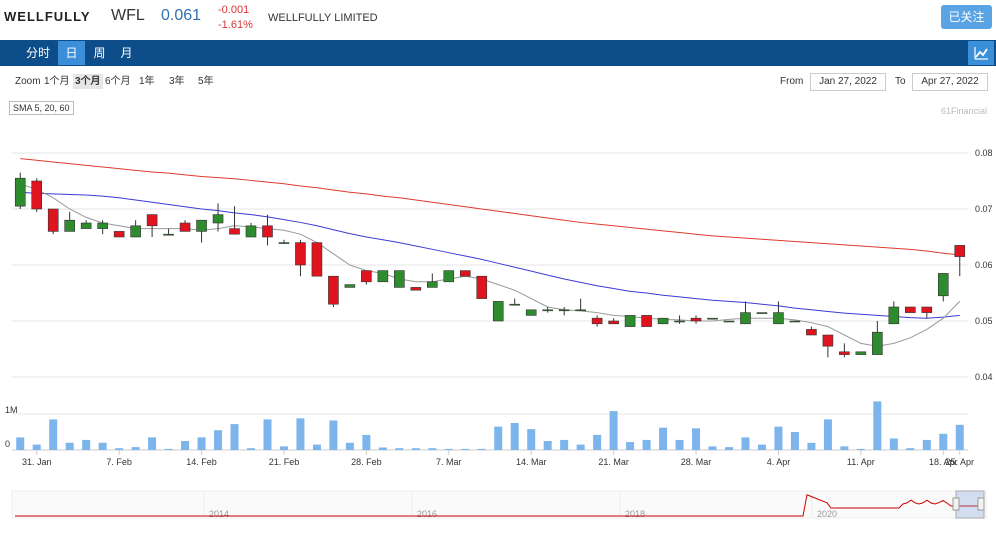 The image size is (996, 534). Describe the element at coordinates (118, 81) in the screenshot. I see `zoom-6m-button: 6个月` at that location.